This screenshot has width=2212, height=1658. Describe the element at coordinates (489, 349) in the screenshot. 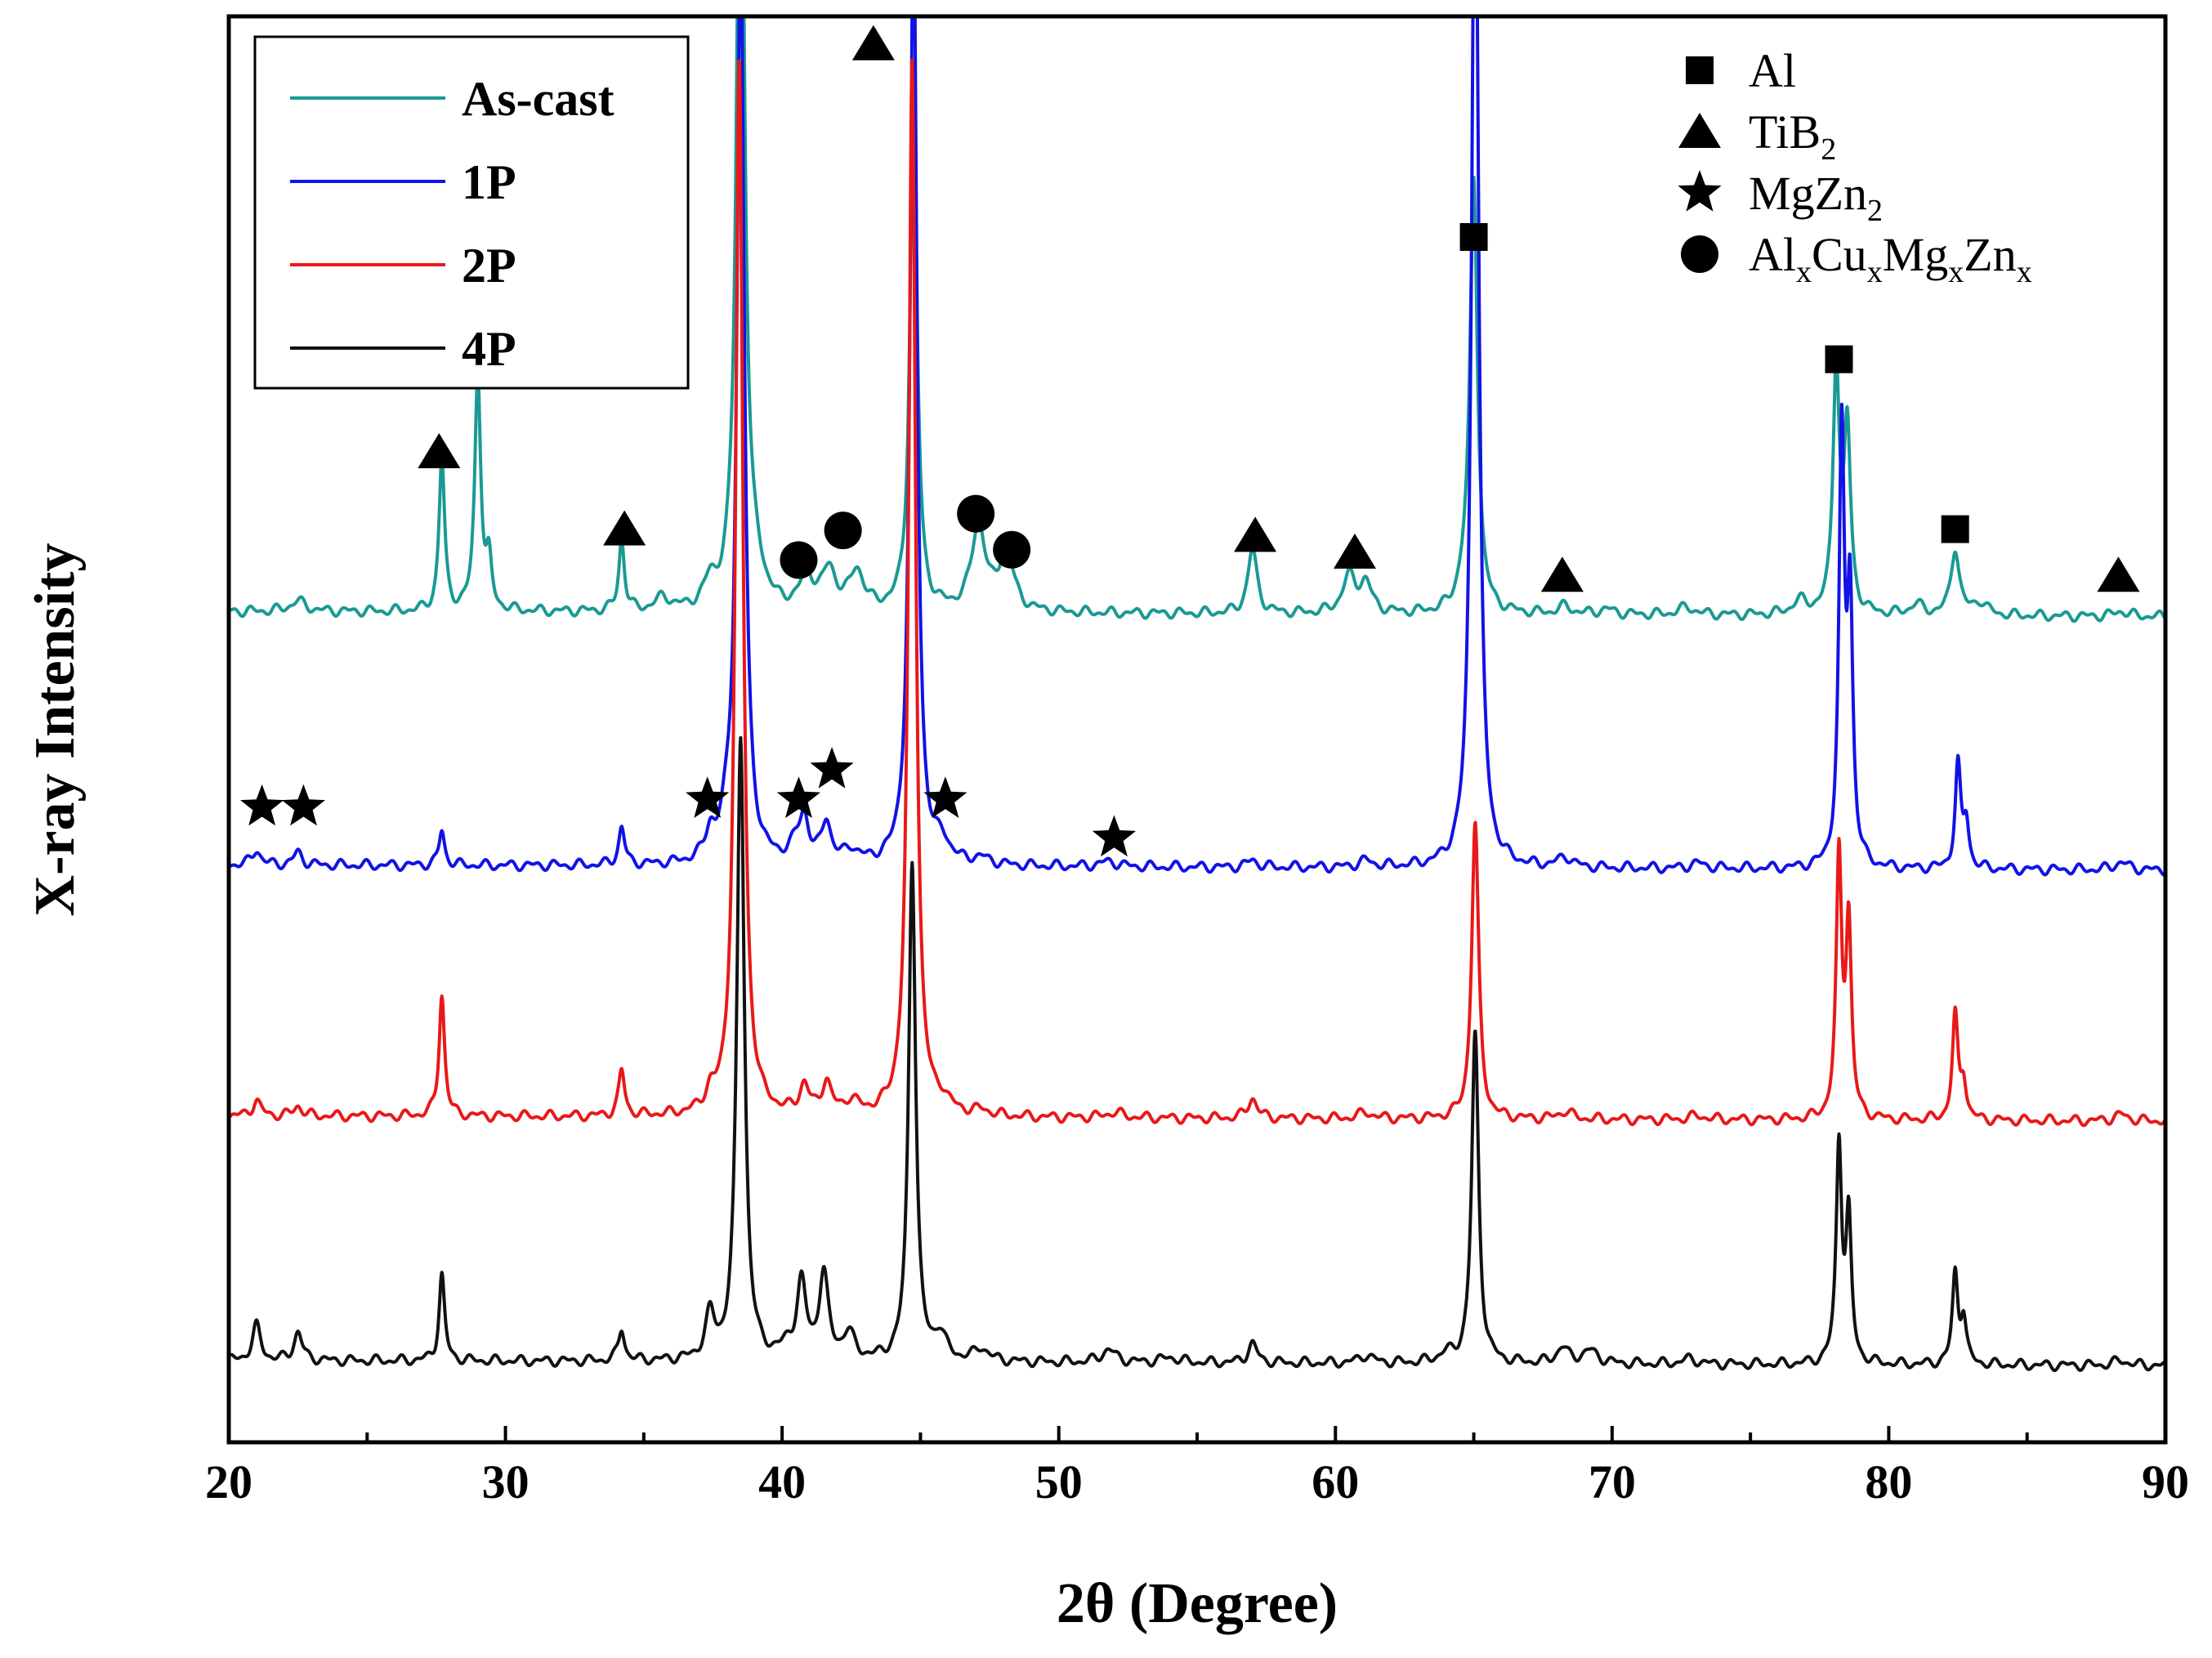

I see `legend-label: 4P` at that location.